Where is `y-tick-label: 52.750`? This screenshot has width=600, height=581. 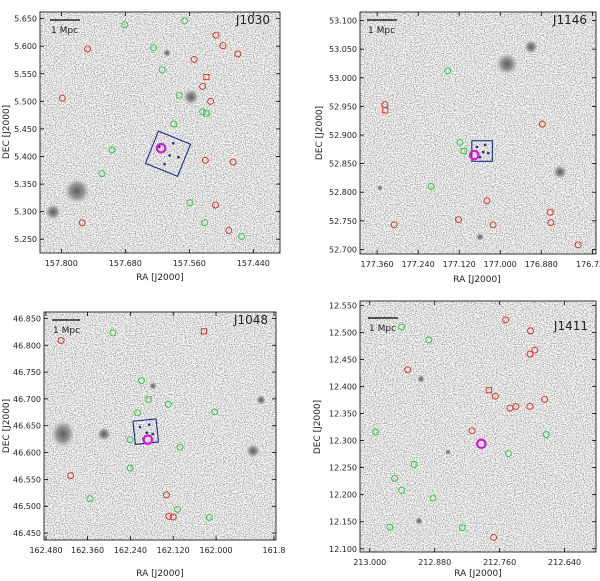
y-tick-label: 52.750 is located at coordinates (343, 221).